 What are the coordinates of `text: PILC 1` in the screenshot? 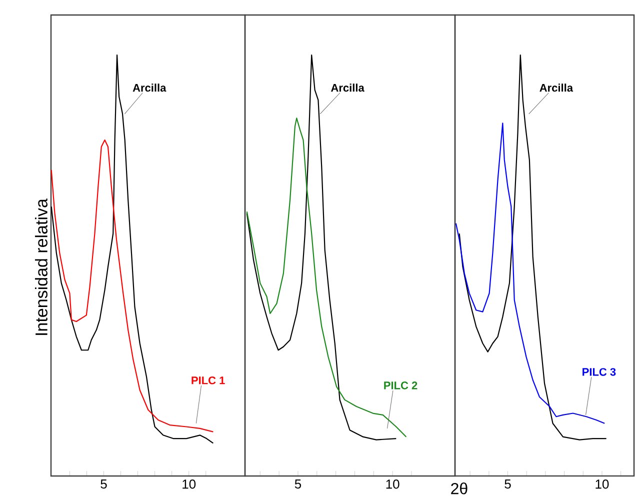 It's located at (208, 380).